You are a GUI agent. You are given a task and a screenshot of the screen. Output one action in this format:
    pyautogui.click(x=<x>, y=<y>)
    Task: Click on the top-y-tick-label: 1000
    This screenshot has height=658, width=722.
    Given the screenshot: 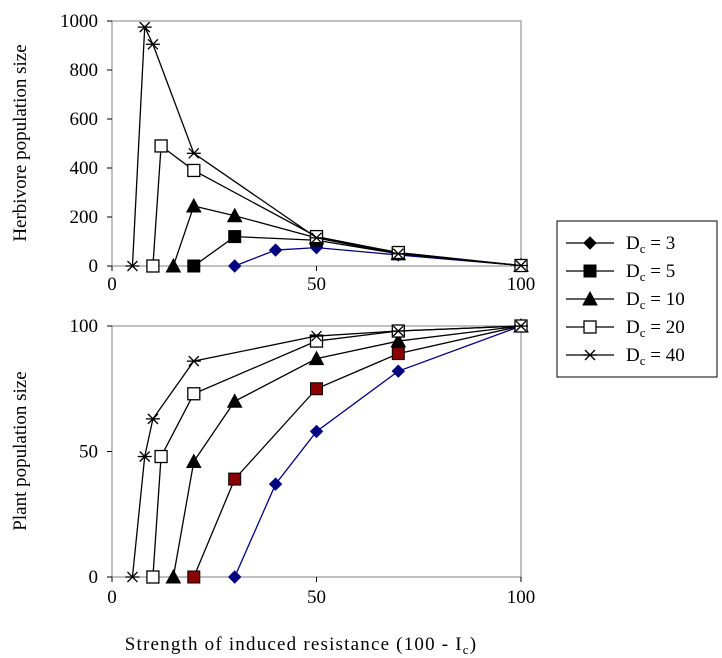 What is the action you would take?
    pyautogui.click(x=79, y=21)
    